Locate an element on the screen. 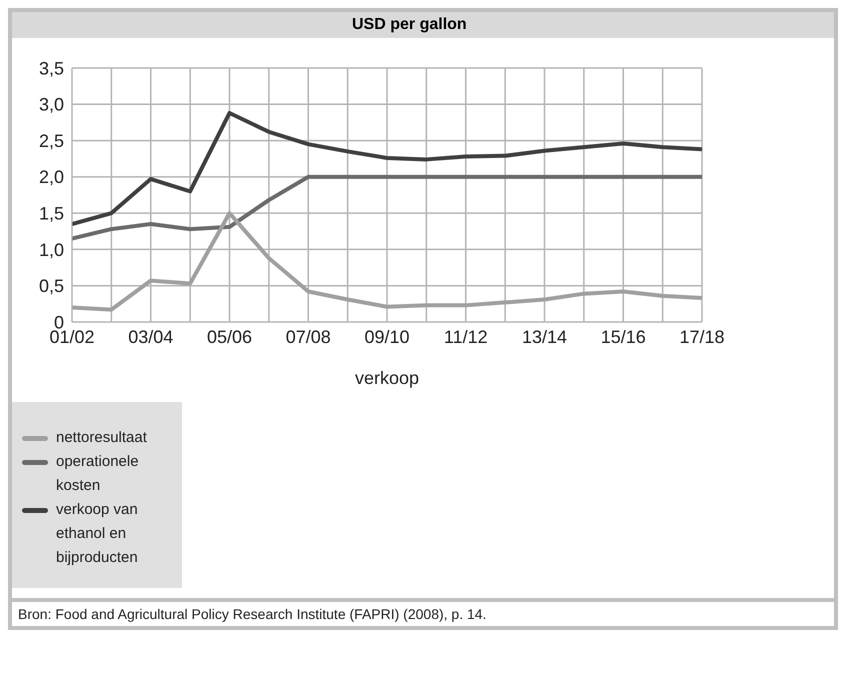  x-tick-label: 03/04 is located at coordinates (151, 336).